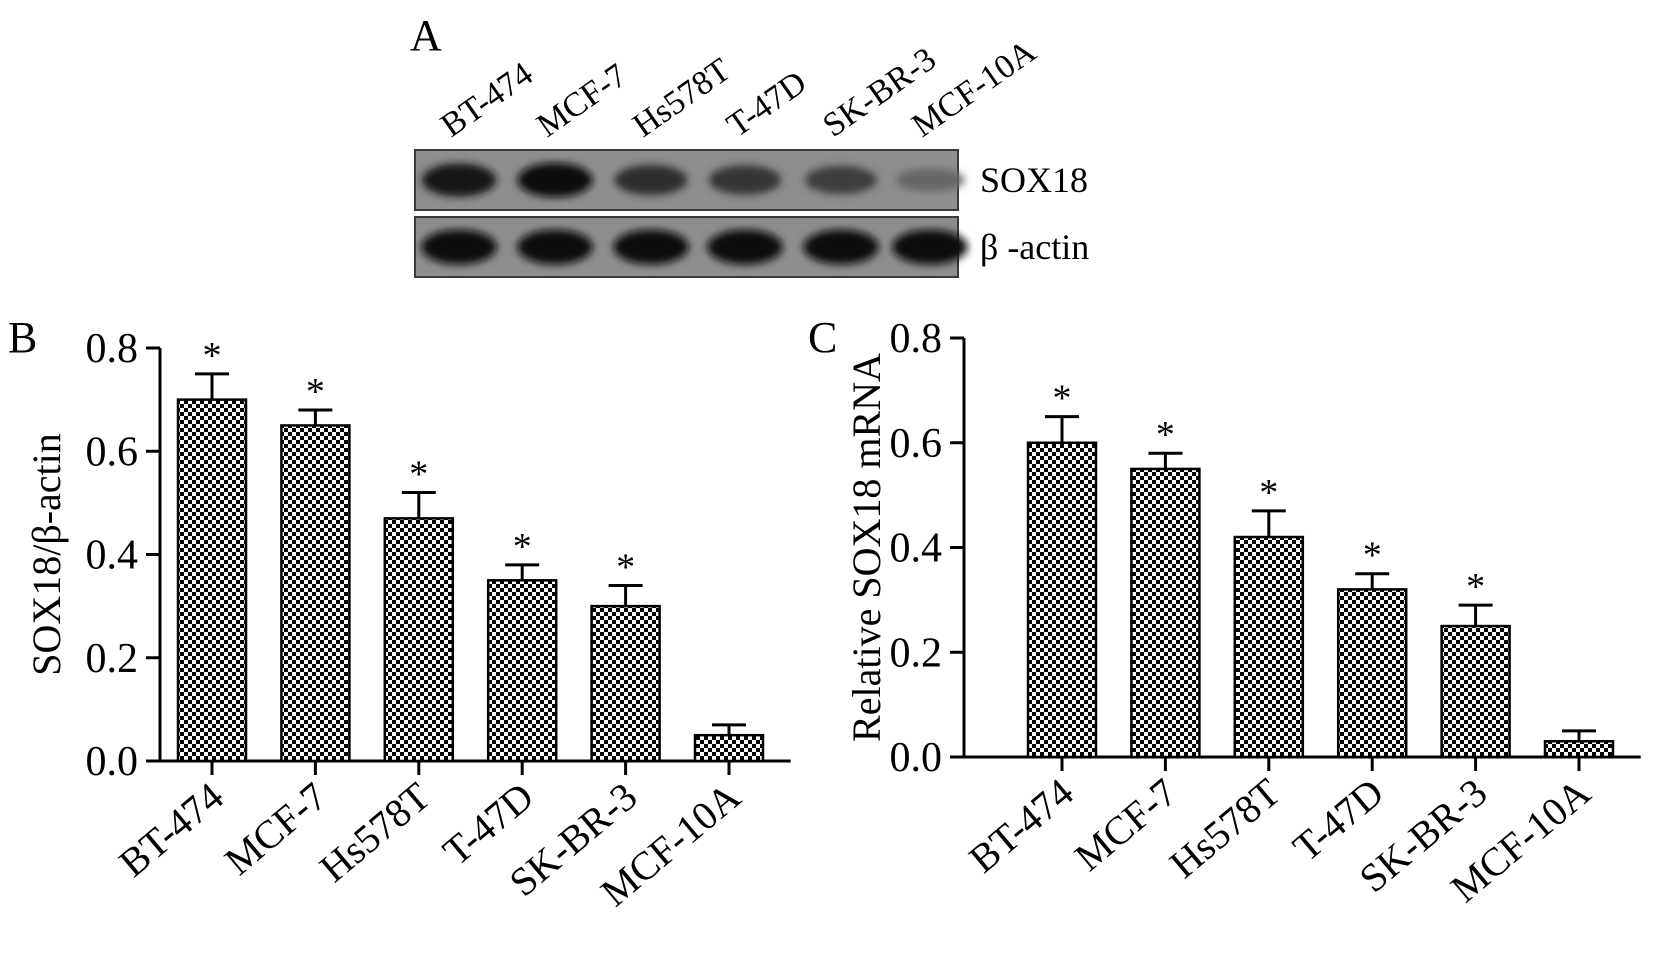 The width and height of the screenshot is (1654, 979). What do you see at coordinates (22, 337) in the screenshot?
I see `panel-b-letter: B` at bounding box center [22, 337].